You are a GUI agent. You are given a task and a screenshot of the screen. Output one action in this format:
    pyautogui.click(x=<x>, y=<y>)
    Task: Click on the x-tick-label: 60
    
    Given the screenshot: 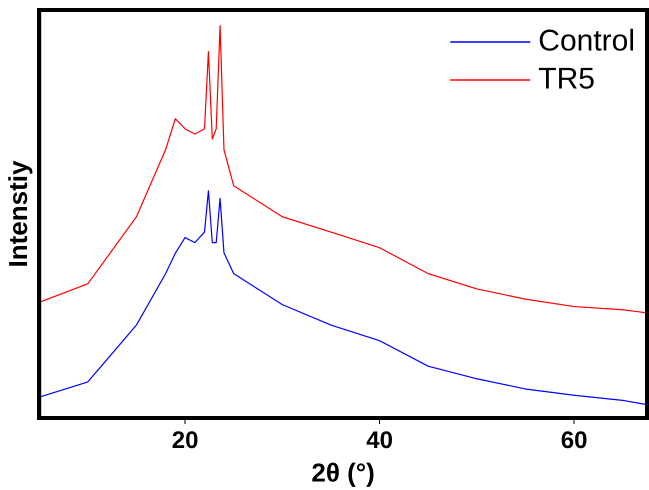 What is the action you would take?
    pyautogui.click(x=574, y=440)
    